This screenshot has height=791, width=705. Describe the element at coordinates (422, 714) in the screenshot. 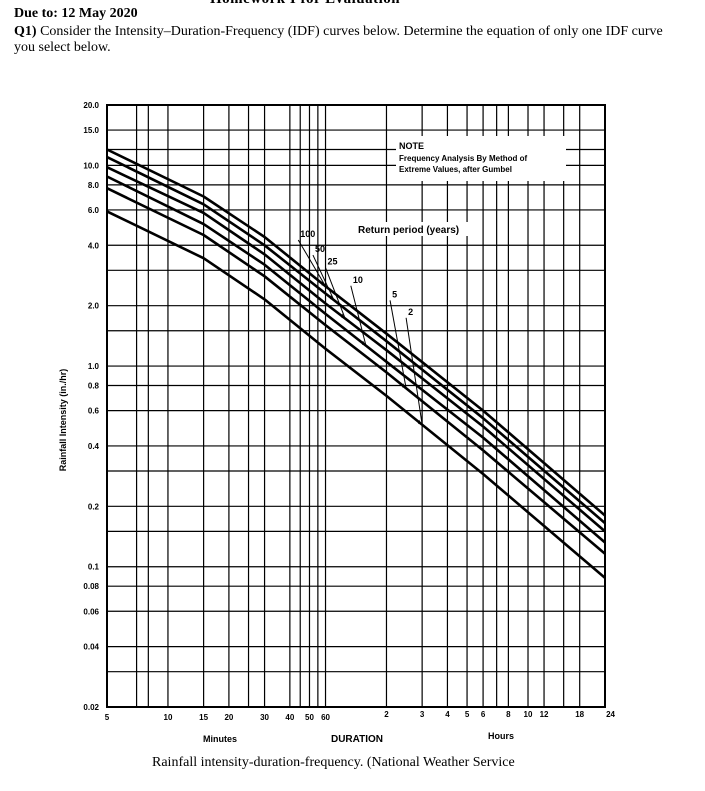

I see `x-tick-label-hours: 3` at that location.